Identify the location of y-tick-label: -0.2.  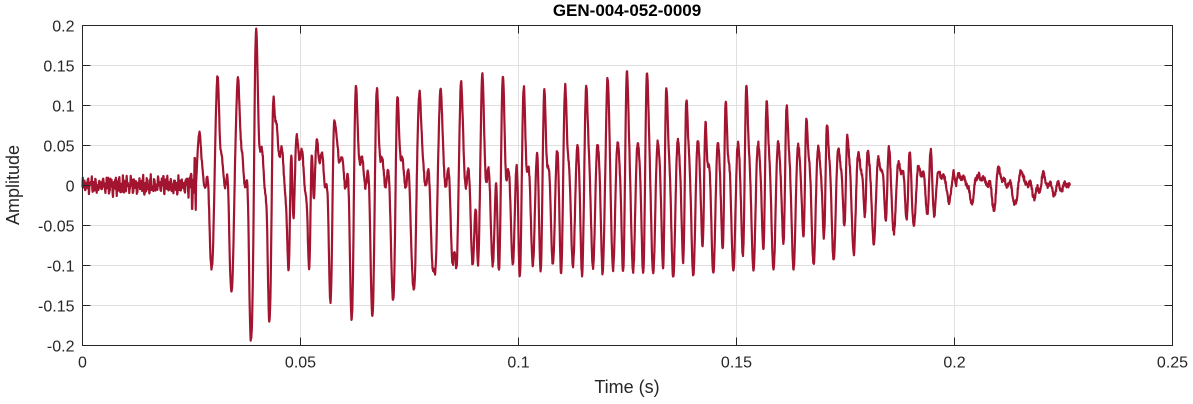
(61, 347).